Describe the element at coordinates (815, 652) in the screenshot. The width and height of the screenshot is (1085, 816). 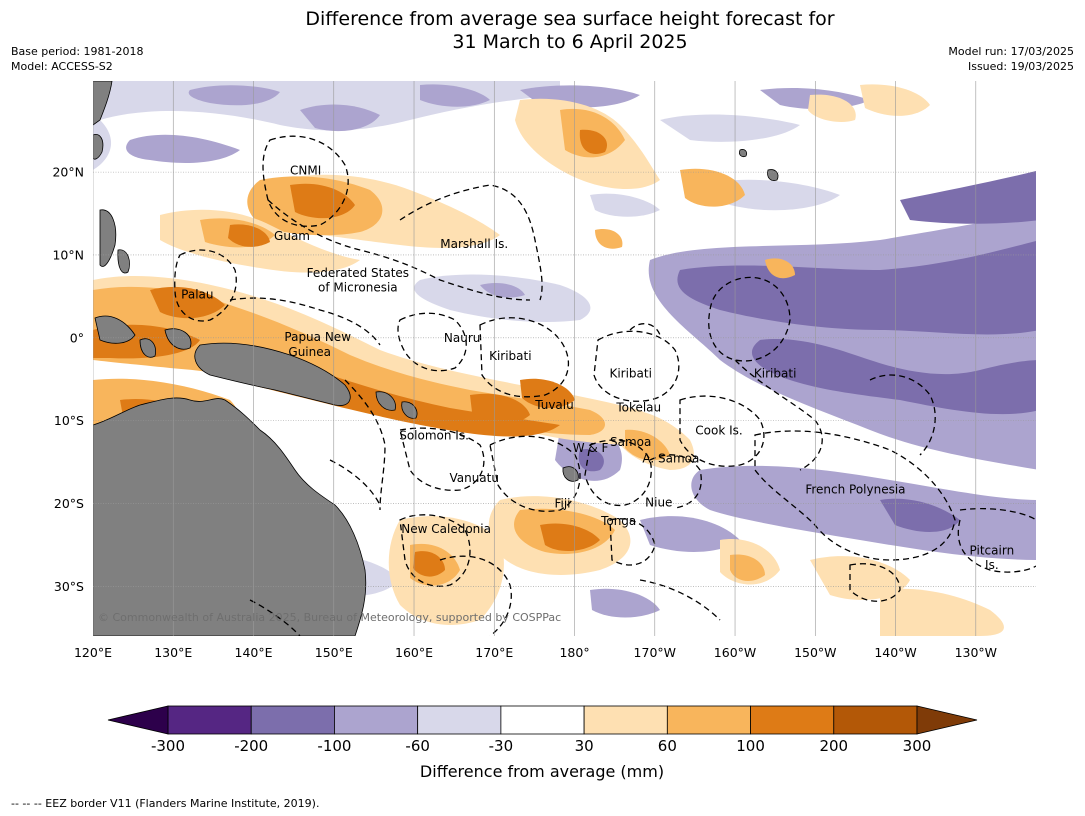
I see `longitude-tick-label: 150°W` at that location.